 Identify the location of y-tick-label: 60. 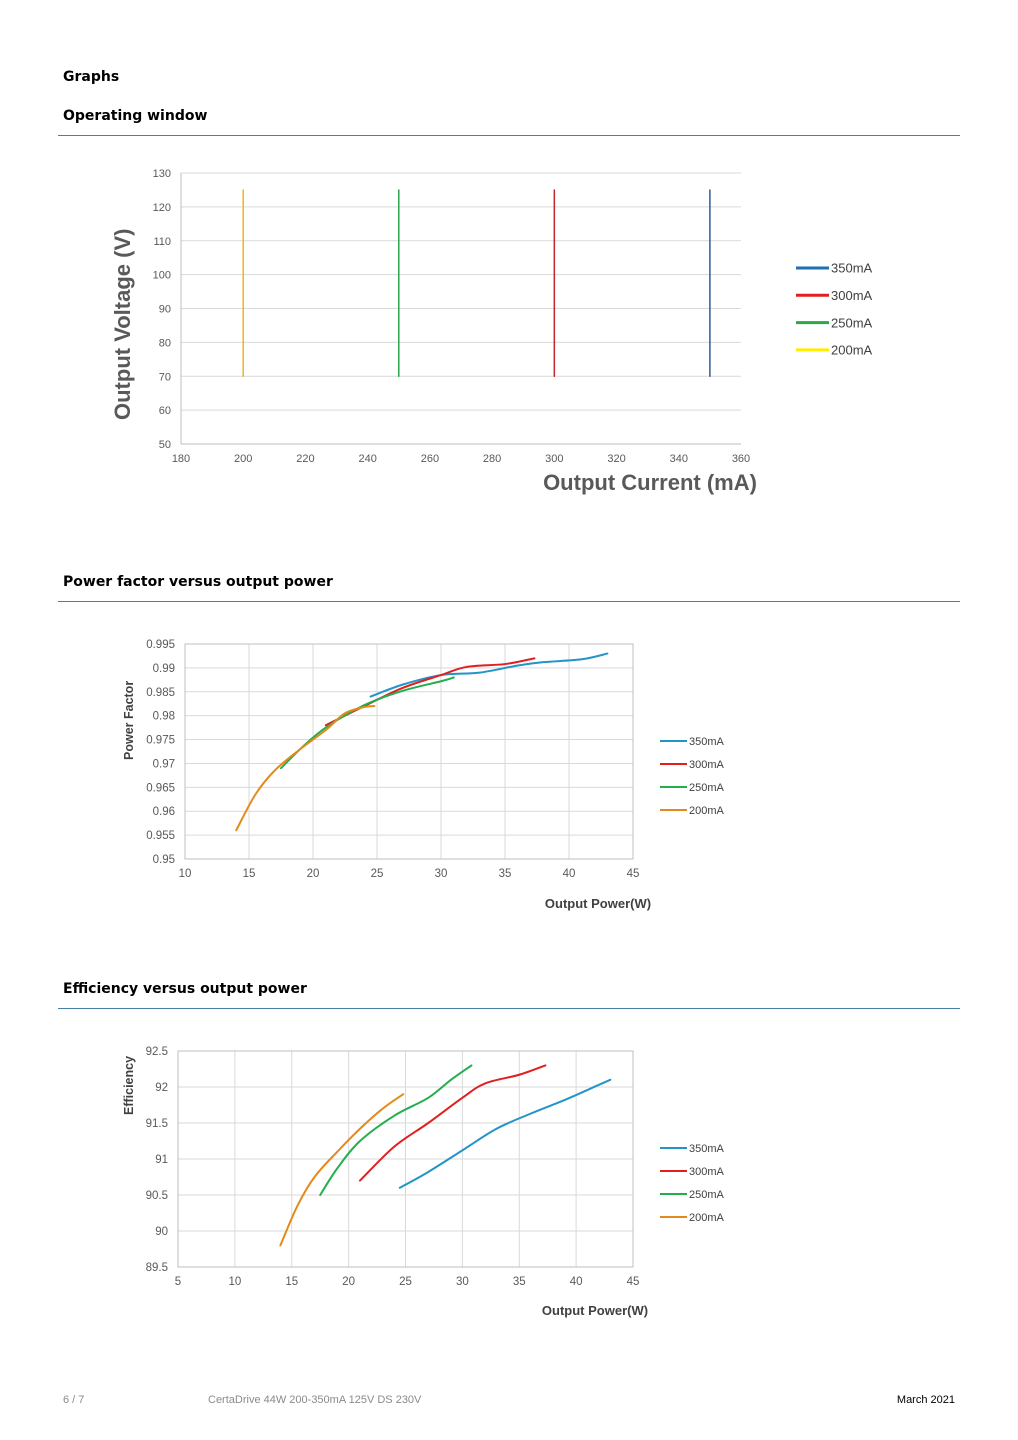
(165, 411).